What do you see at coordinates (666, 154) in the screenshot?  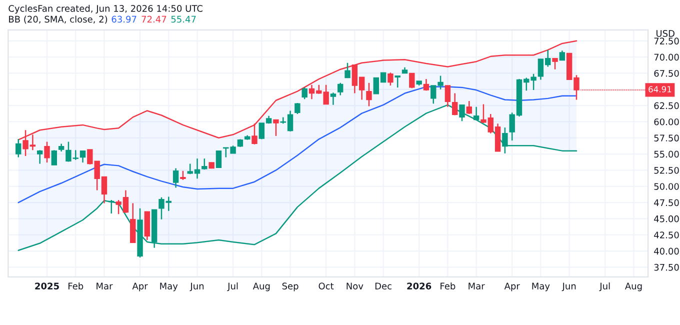 I see `y-tick-label: 55.00` at bounding box center [666, 154].